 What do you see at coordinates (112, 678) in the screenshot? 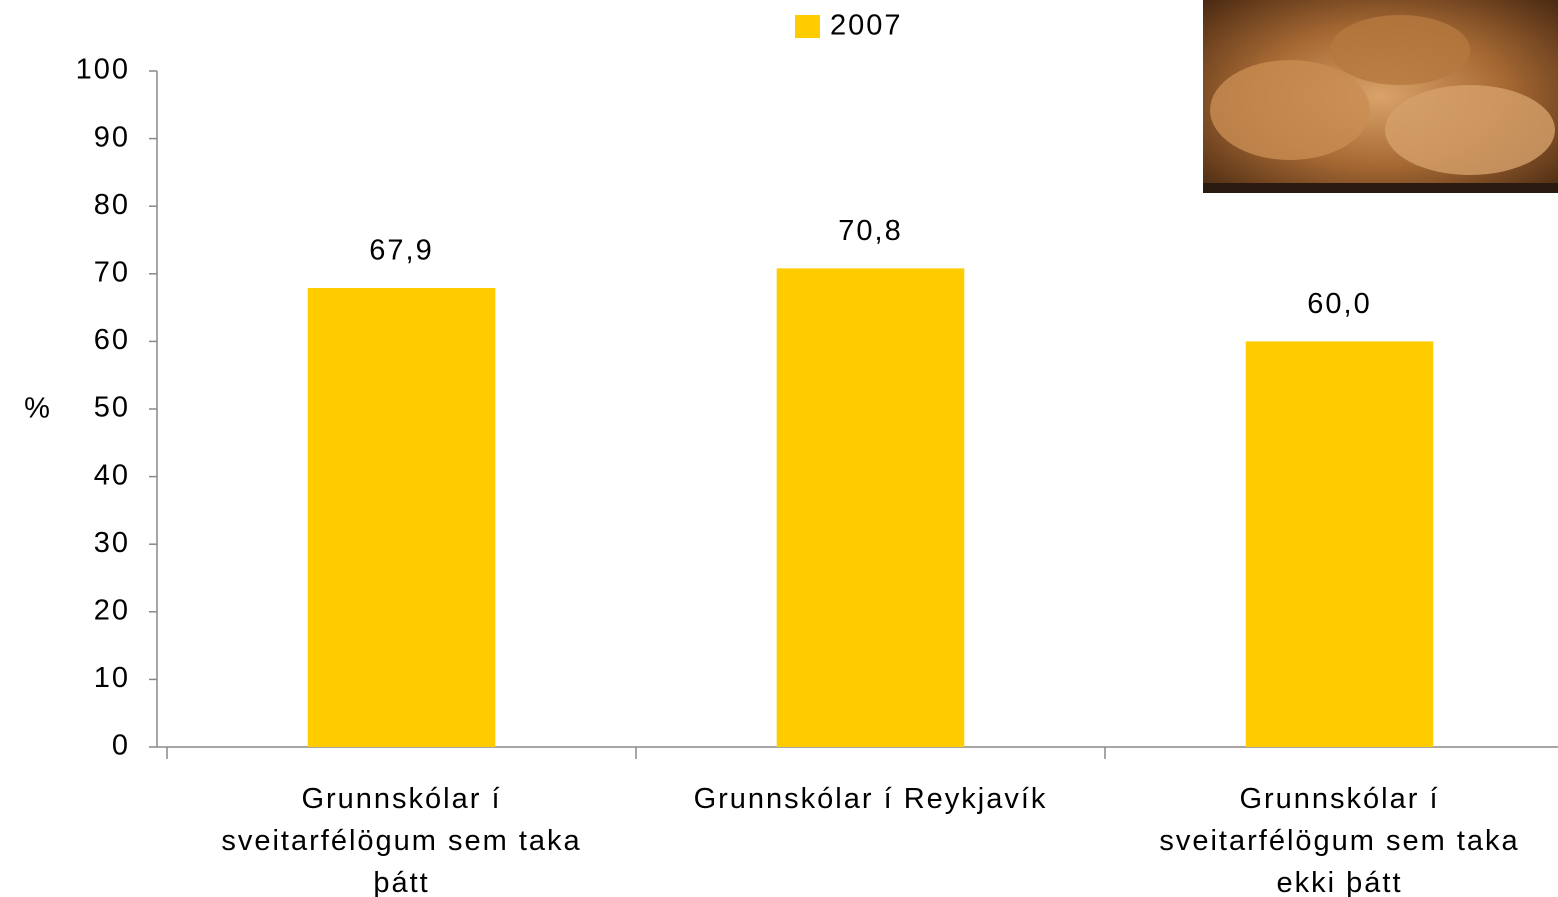
I see `y-tick-label: 10` at bounding box center [112, 678].